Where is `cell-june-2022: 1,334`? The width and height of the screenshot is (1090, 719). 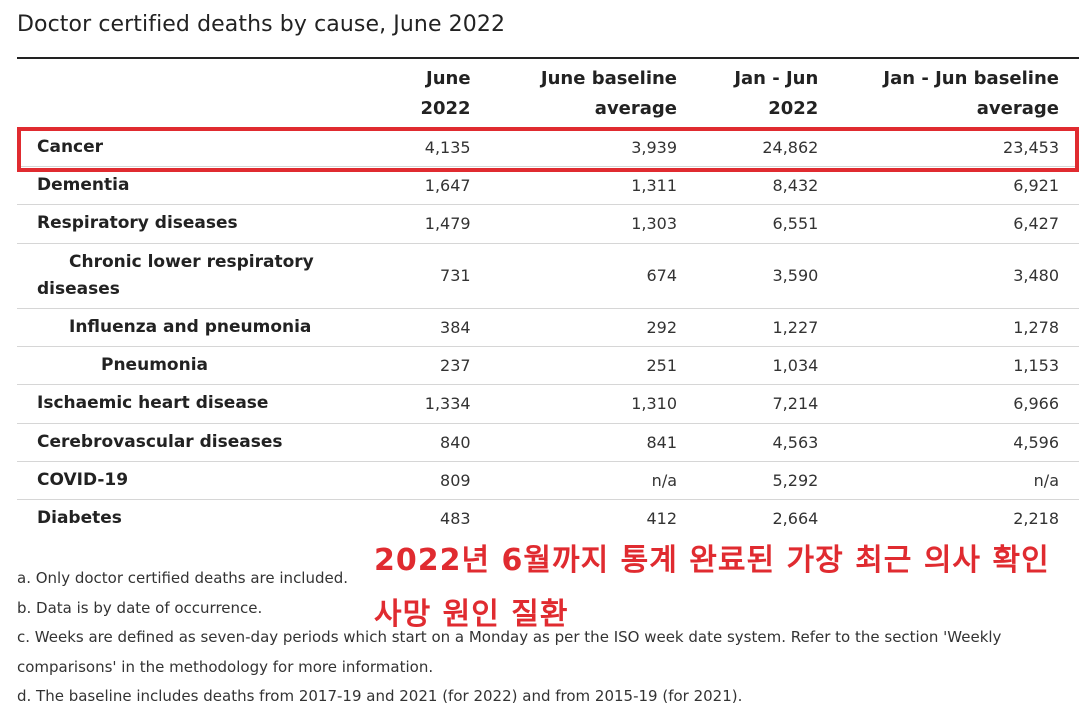 cell-june-2022: 1,334 is located at coordinates (435, 403).